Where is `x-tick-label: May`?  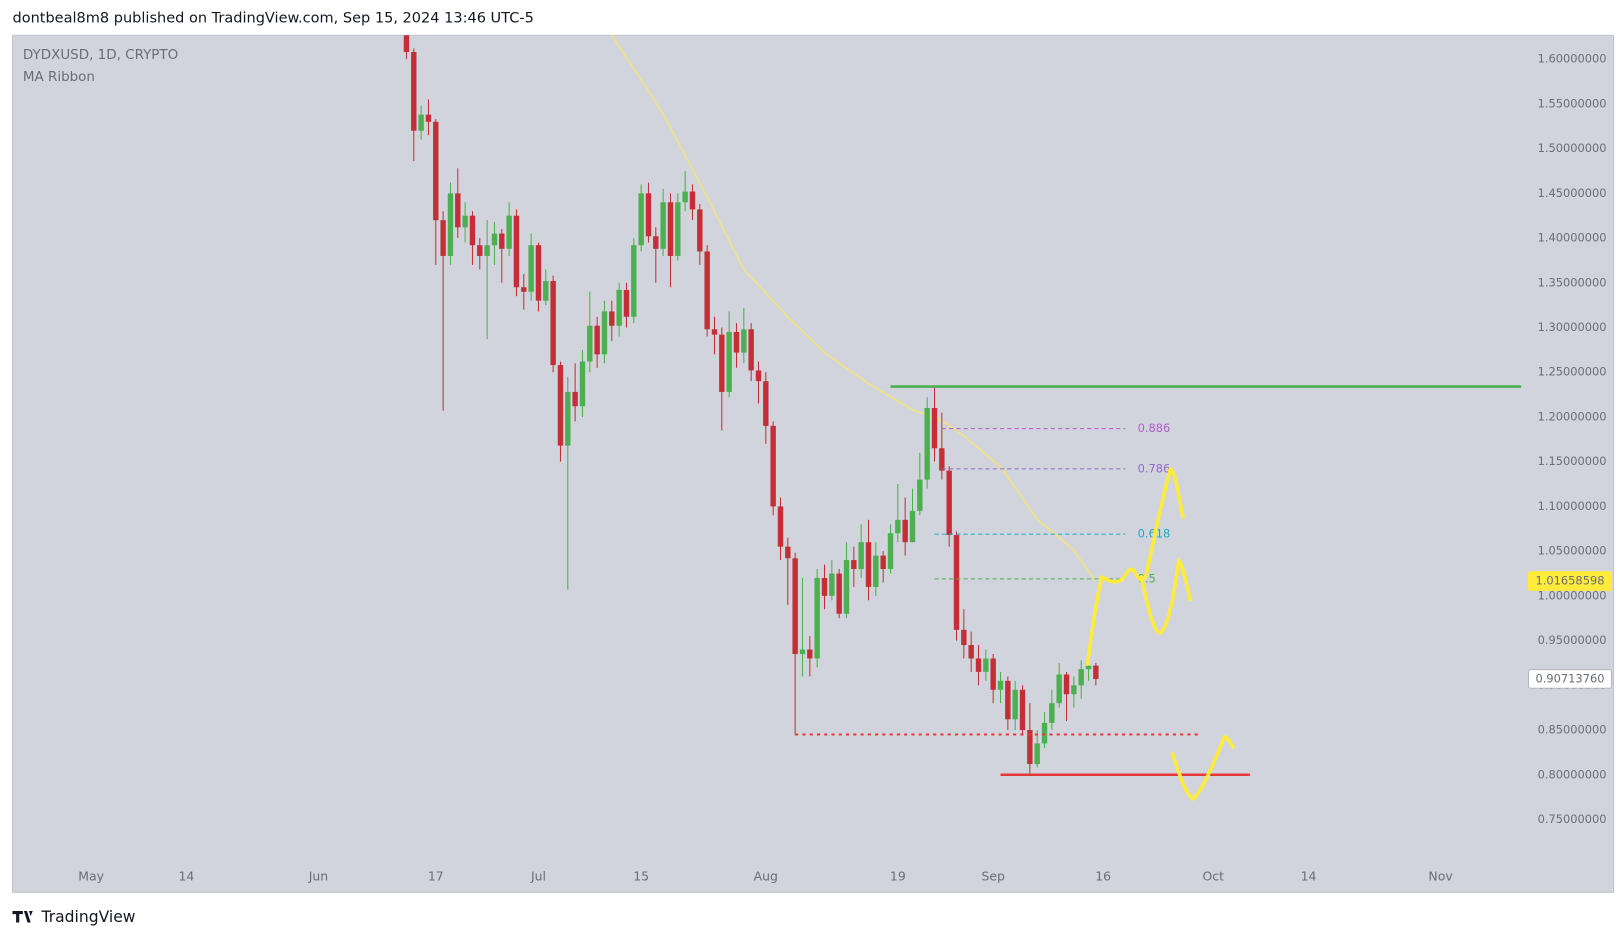 x-tick-label: May is located at coordinates (91, 875).